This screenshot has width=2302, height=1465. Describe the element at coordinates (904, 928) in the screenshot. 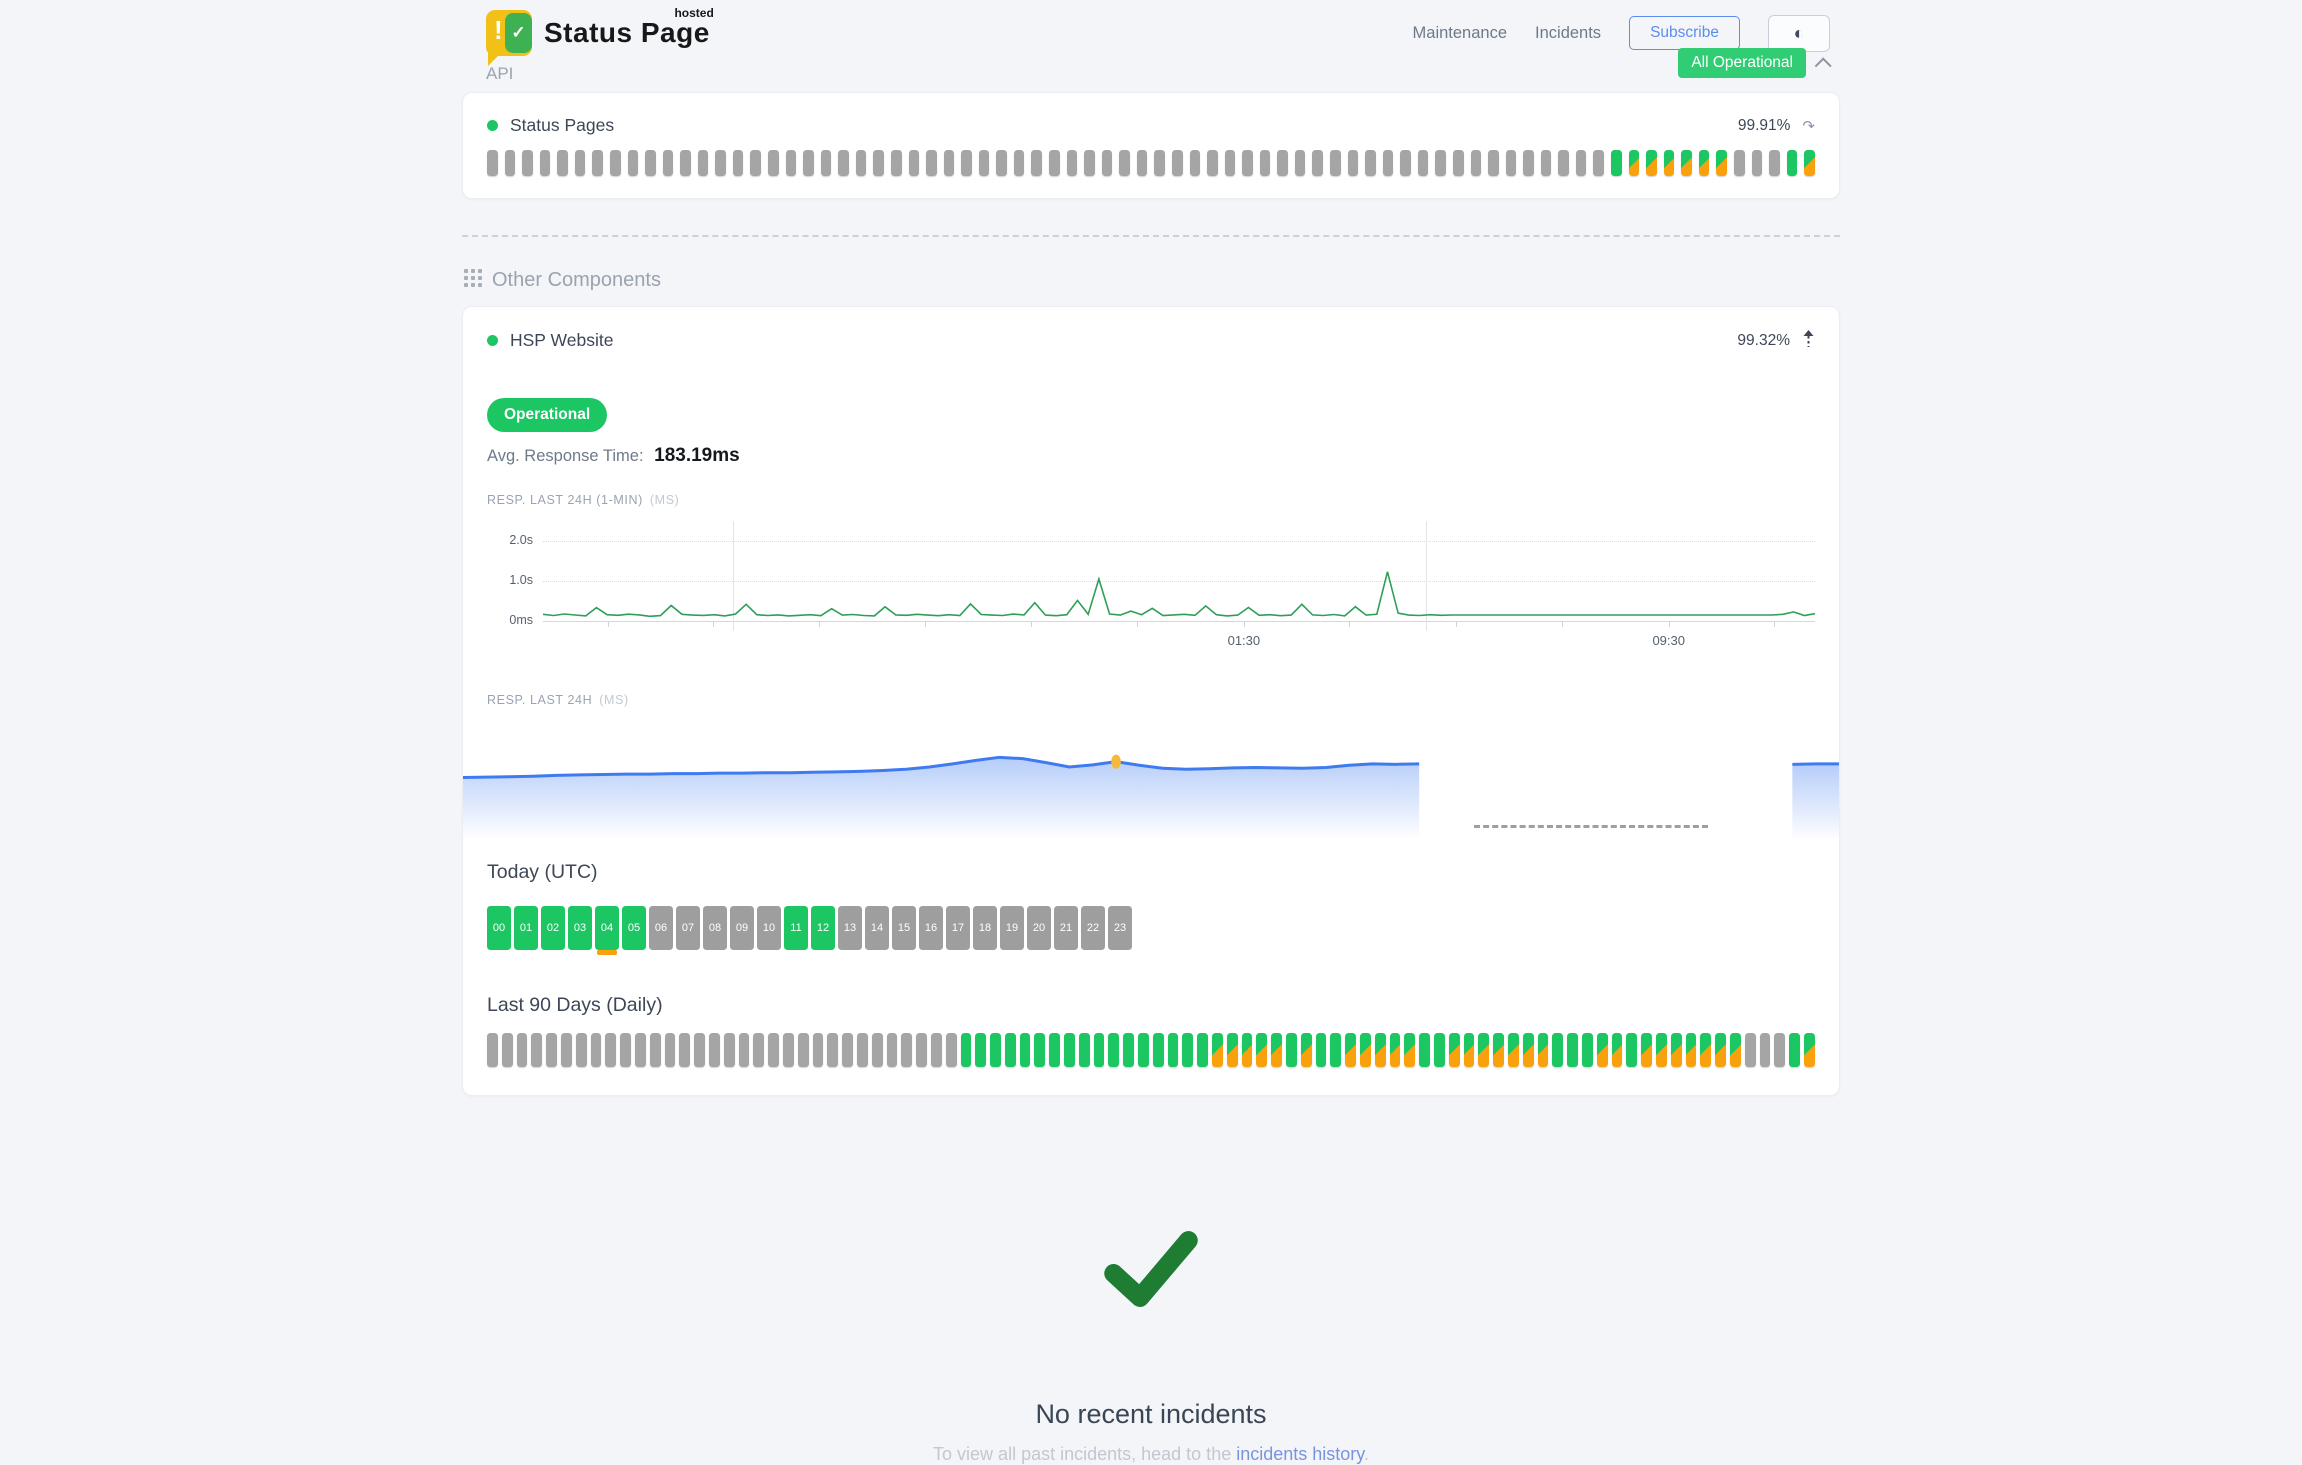

I see `hour-box-15: 15` at that location.